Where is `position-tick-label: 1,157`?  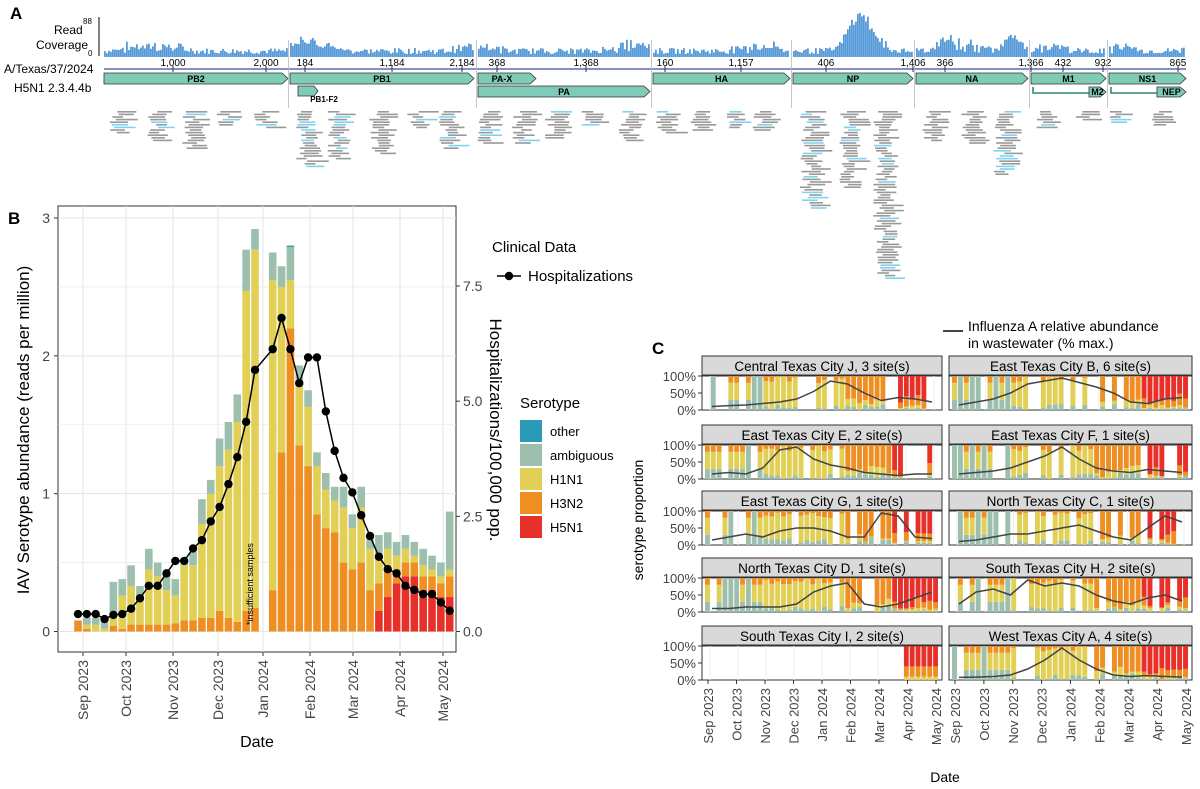
position-tick-label: 1,157 is located at coordinates (740, 63).